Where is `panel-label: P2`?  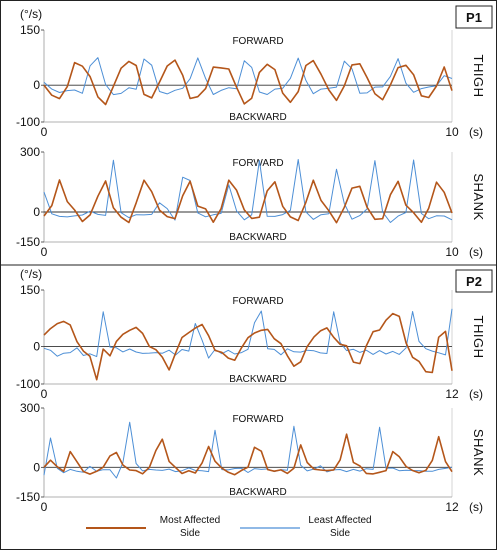
panel-label: P2 is located at coordinates (474, 281).